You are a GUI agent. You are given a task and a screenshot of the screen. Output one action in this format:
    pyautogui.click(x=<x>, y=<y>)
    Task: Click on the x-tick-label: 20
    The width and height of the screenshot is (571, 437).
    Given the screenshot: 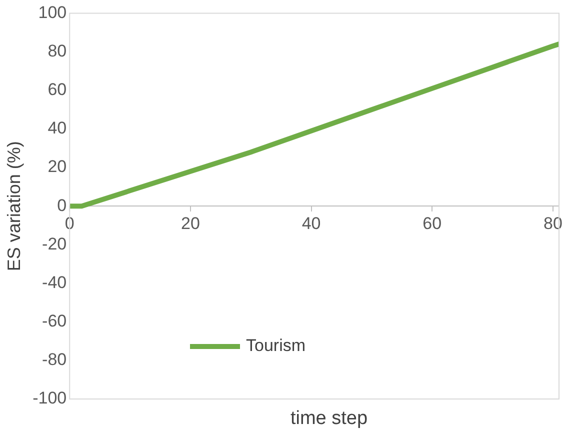 What is the action you would take?
    pyautogui.click(x=190, y=223)
    